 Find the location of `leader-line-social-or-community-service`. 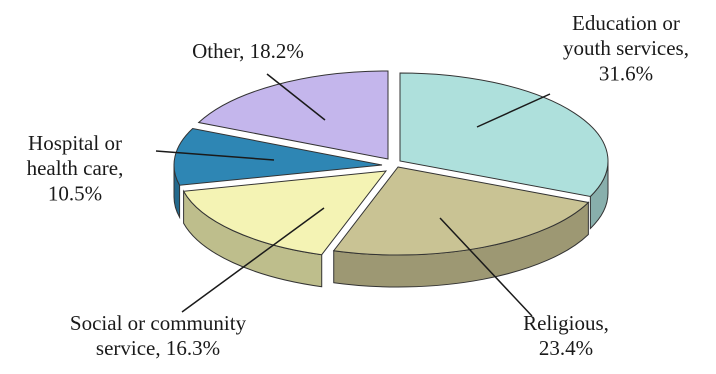

leader-line-social-or-community-service is located at coordinates (253, 260).